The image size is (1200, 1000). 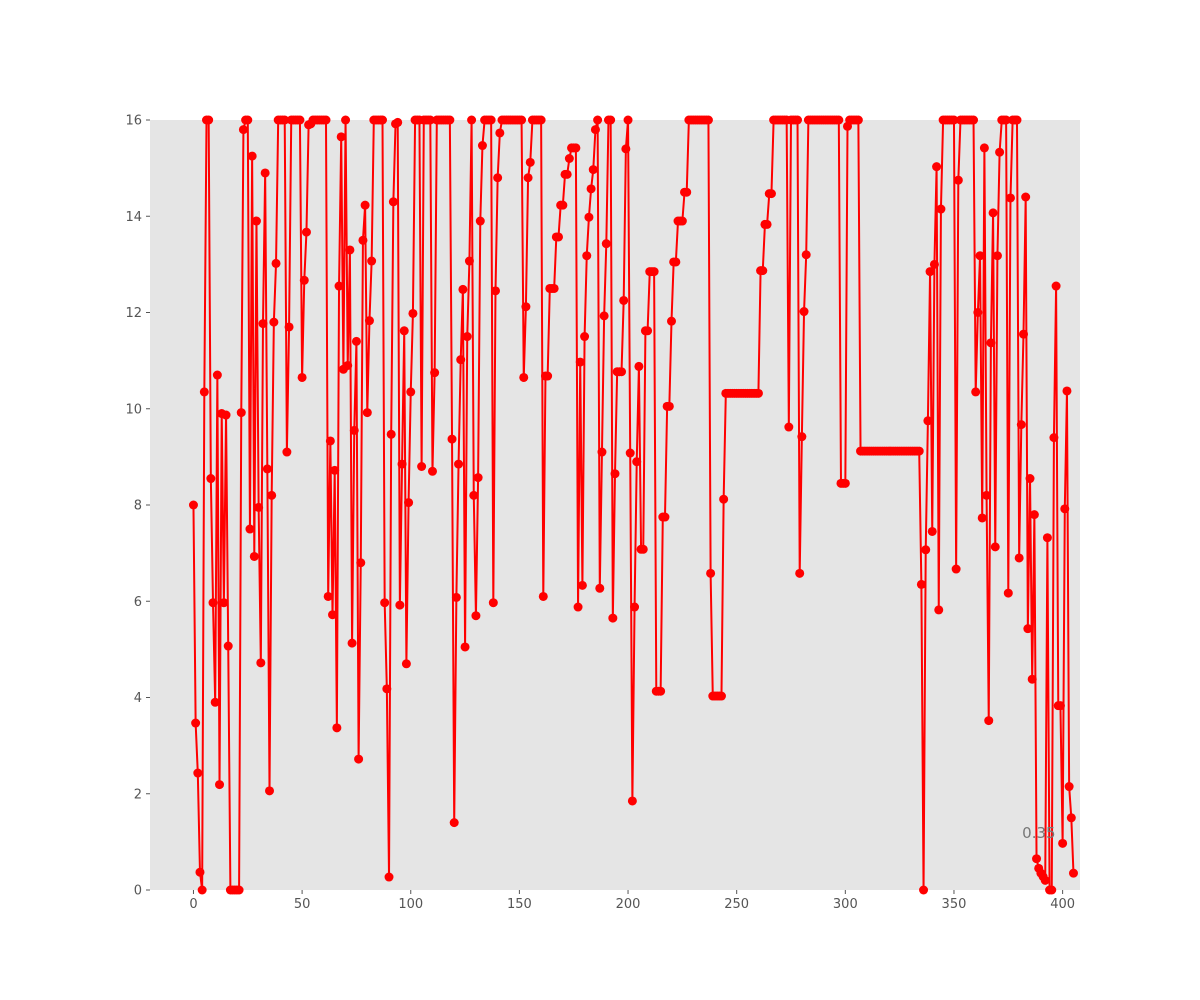 What do you see at coordinates (133, 313) in the screenshot?
I see `y-tick-label: 12` at bounding box center [133, 313].